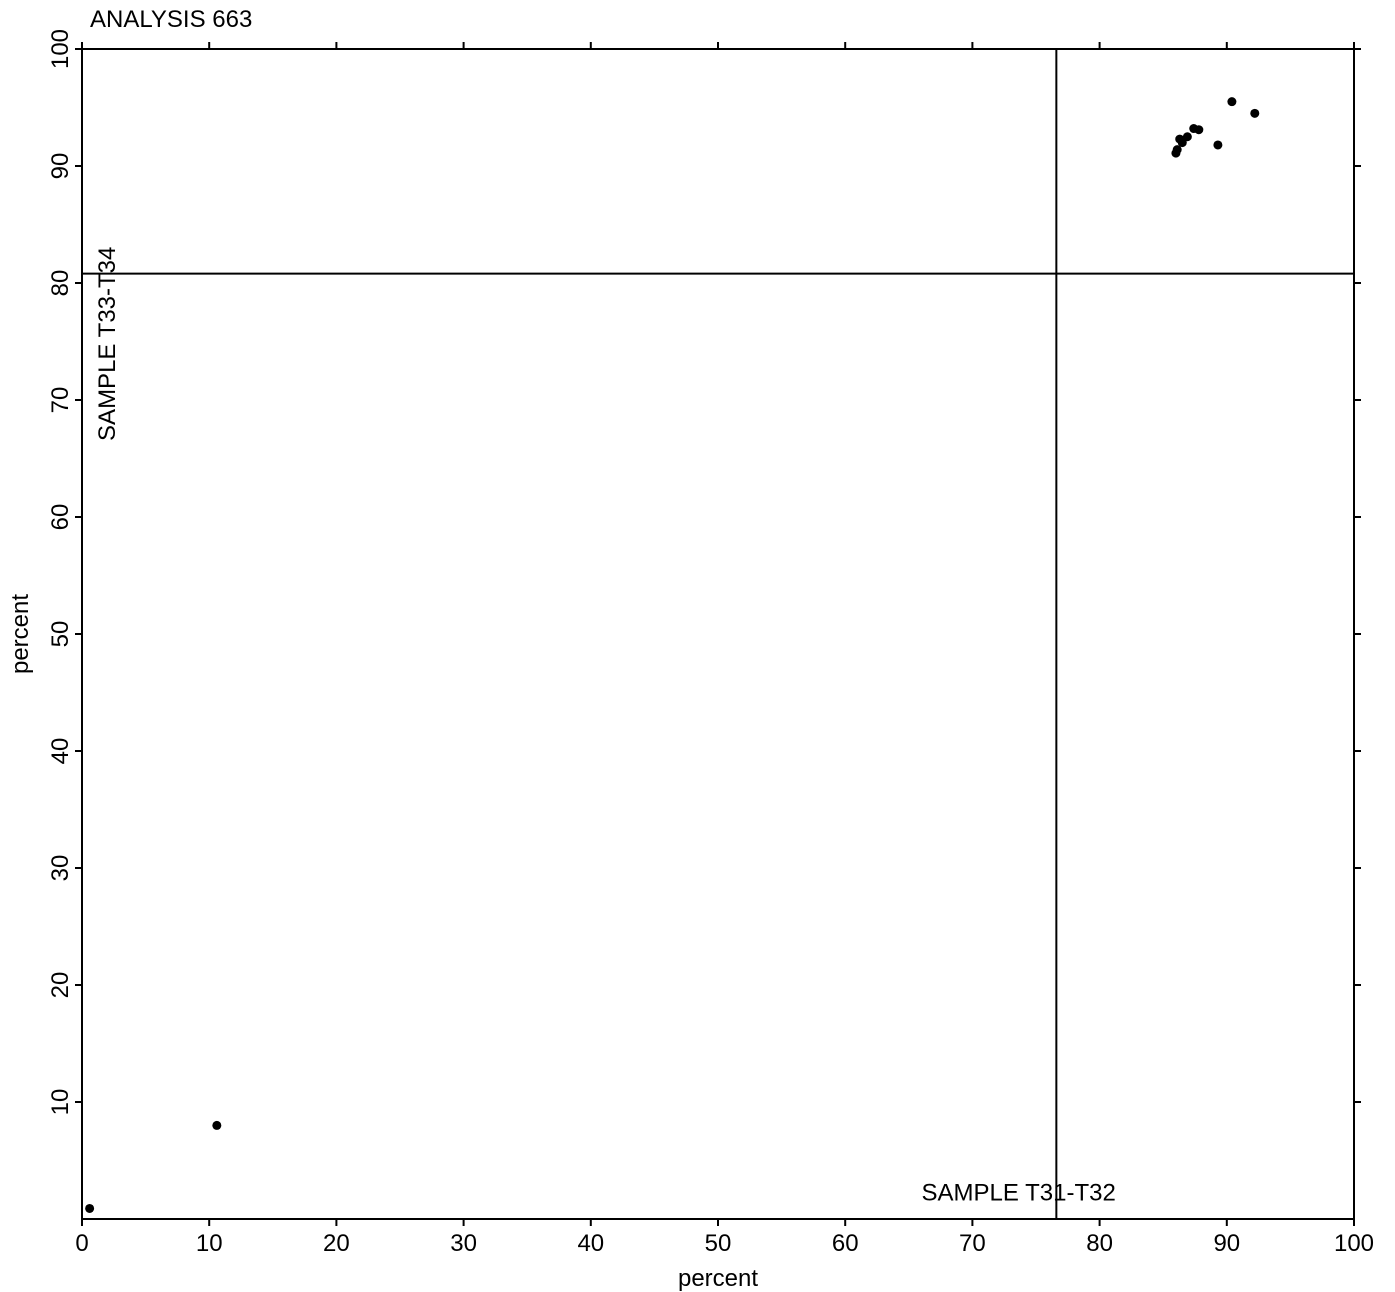 The width and height of the screenshot is (1395, 1292). Describe the element at coordinates (171, 19) in the screenshot. I see `chart-title: ANALYSIS 663` at that location.